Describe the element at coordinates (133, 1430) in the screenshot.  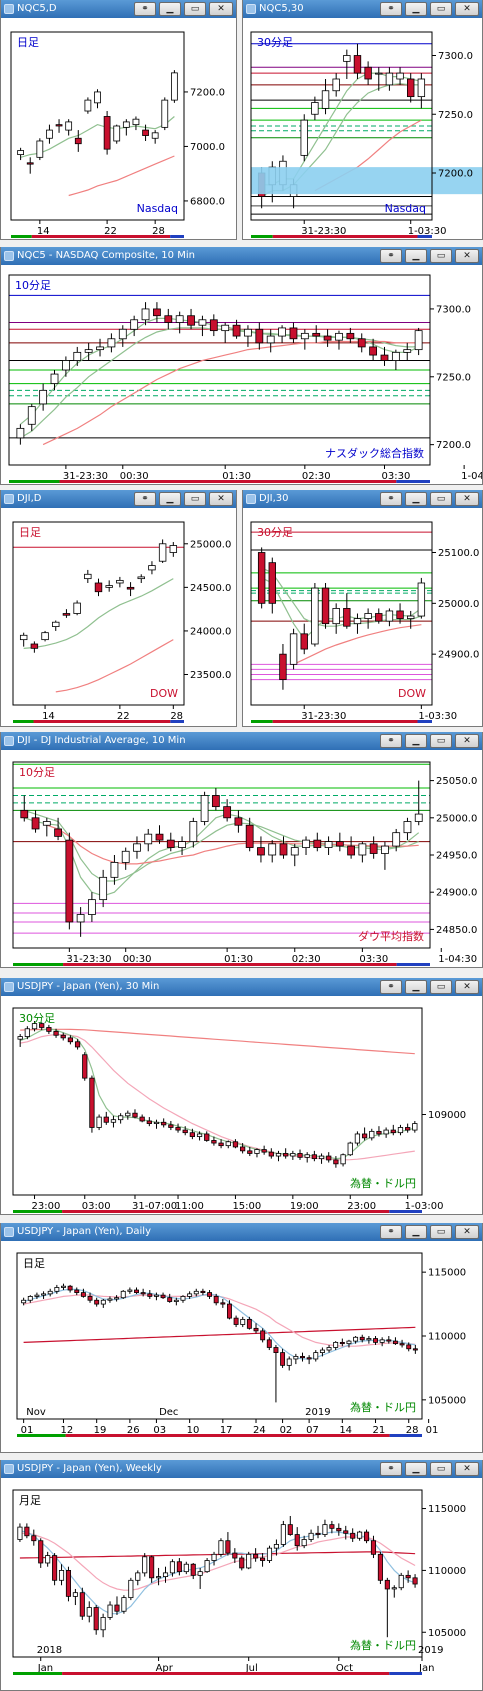
I see `x-tick-label: 26` at that location.